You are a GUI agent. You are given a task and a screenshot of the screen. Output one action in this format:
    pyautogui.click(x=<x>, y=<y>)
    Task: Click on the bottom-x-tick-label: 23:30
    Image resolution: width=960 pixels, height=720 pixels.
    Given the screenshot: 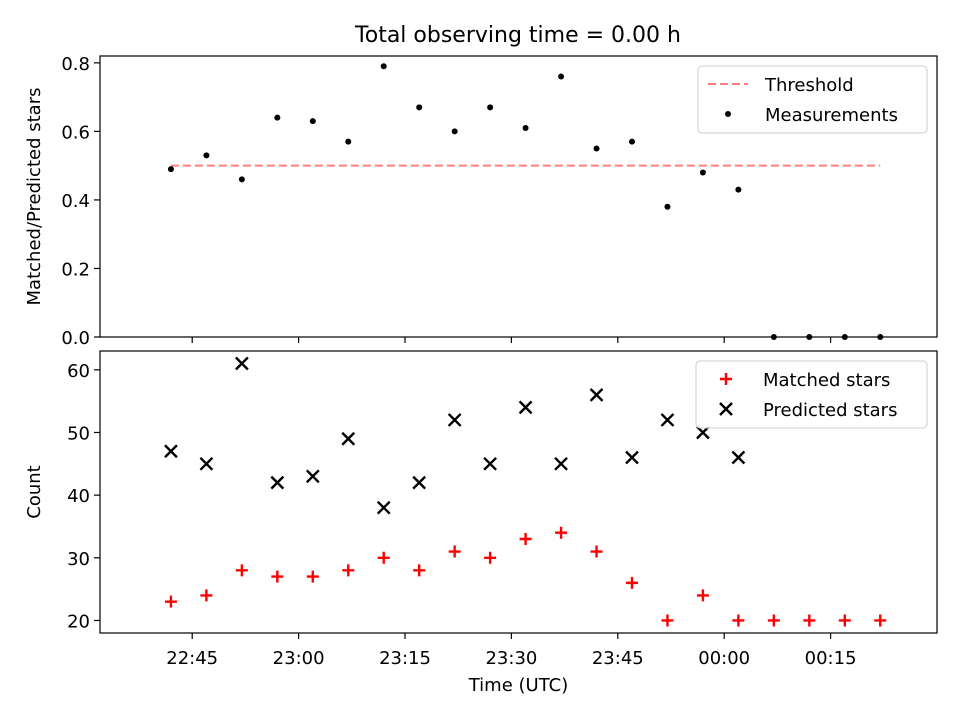 What is the action you would take?
    pyautogui.click(x=511, y=658)
    